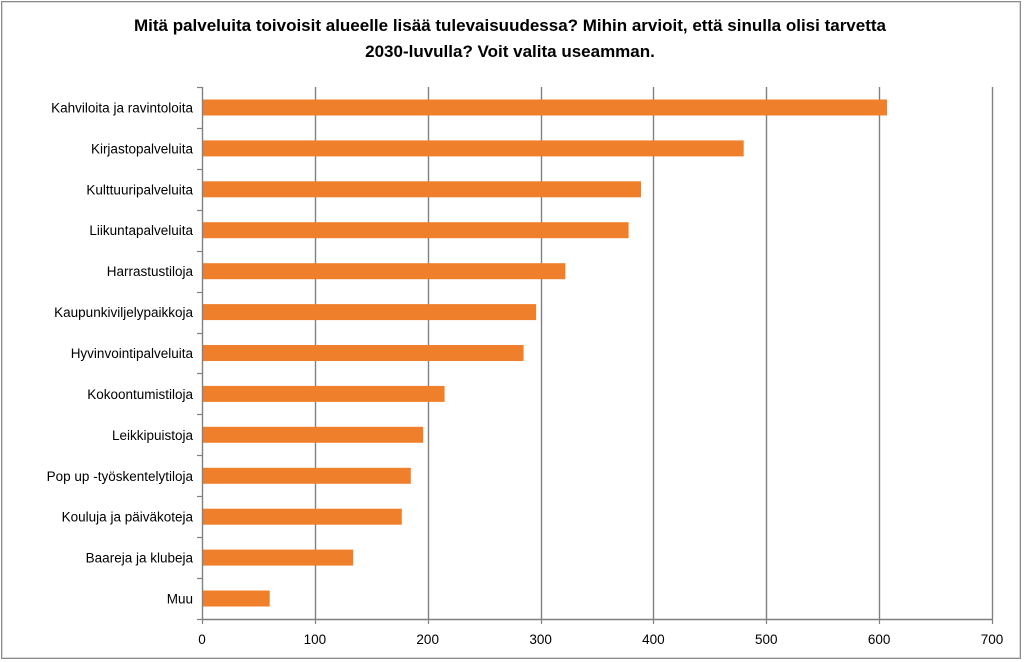  What do you see at coordinates (992, 639) in the screenshot?
I see `x-tick-label: 700` at bounding box center [992, 639].